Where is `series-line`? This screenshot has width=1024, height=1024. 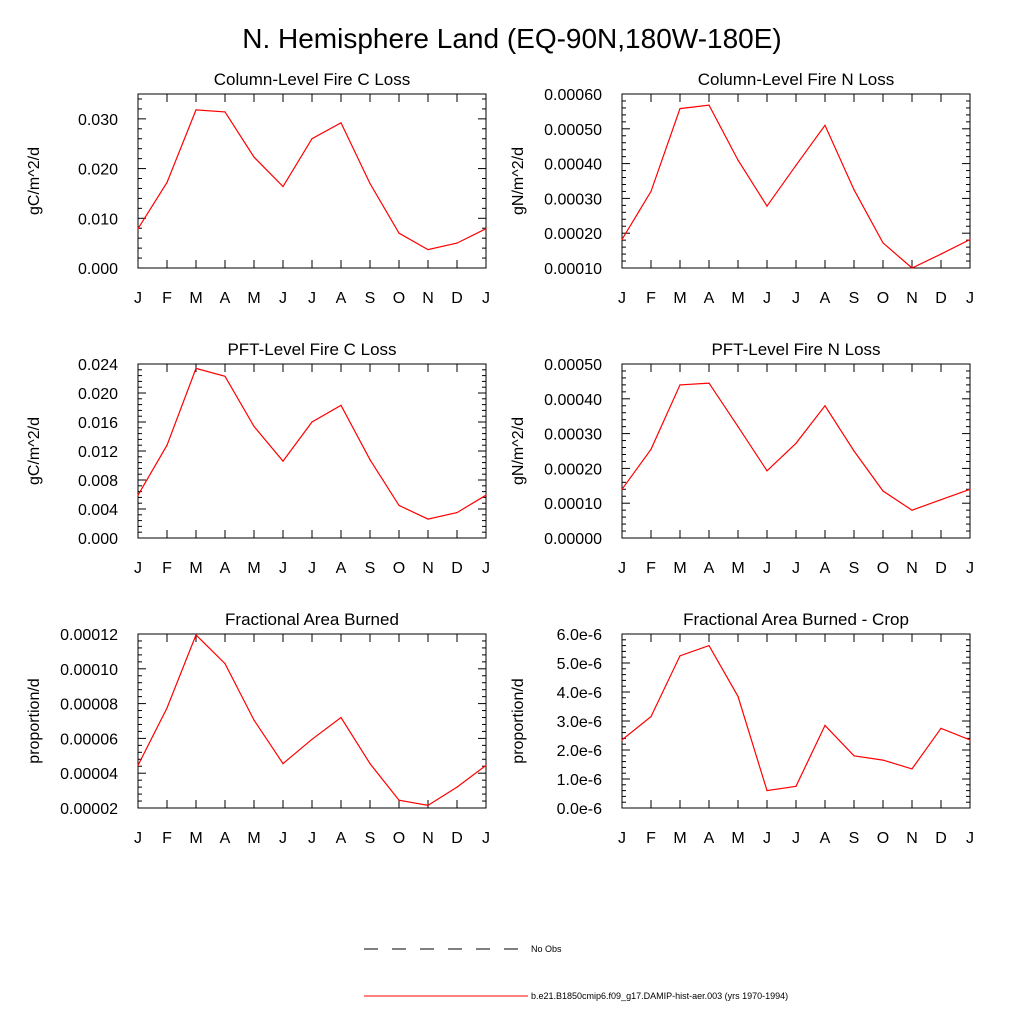 series-line is located at coordinates (312, 720).